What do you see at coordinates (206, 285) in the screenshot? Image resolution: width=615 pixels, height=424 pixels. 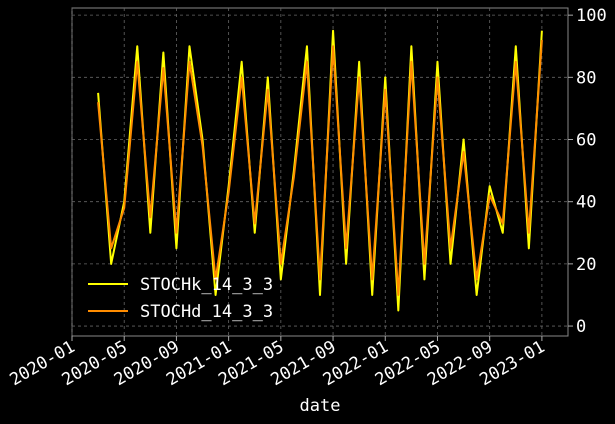 I see `legend-label: STOCHk_14_3_3` at bounding box center [206, 285].